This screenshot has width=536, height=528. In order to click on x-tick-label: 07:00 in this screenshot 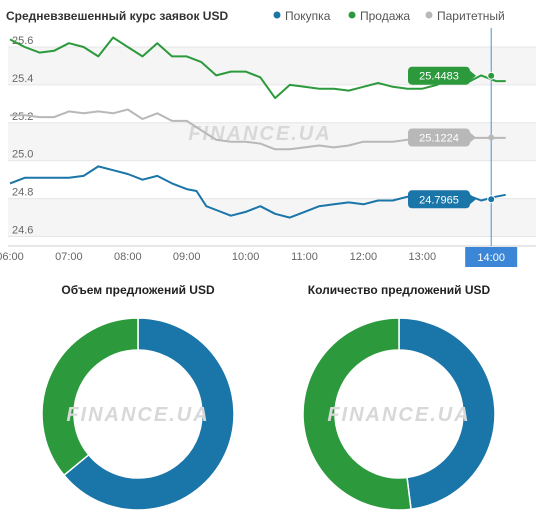, I will do `click(69, 257)`.